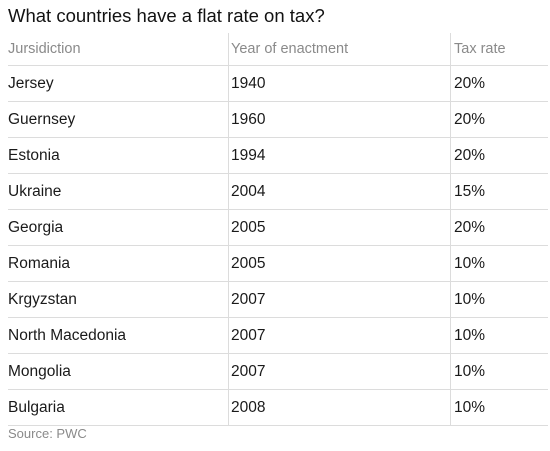 The image size is (550, 451). I want to click on cell-jurisdiction: Georgia, so click(36, 227).